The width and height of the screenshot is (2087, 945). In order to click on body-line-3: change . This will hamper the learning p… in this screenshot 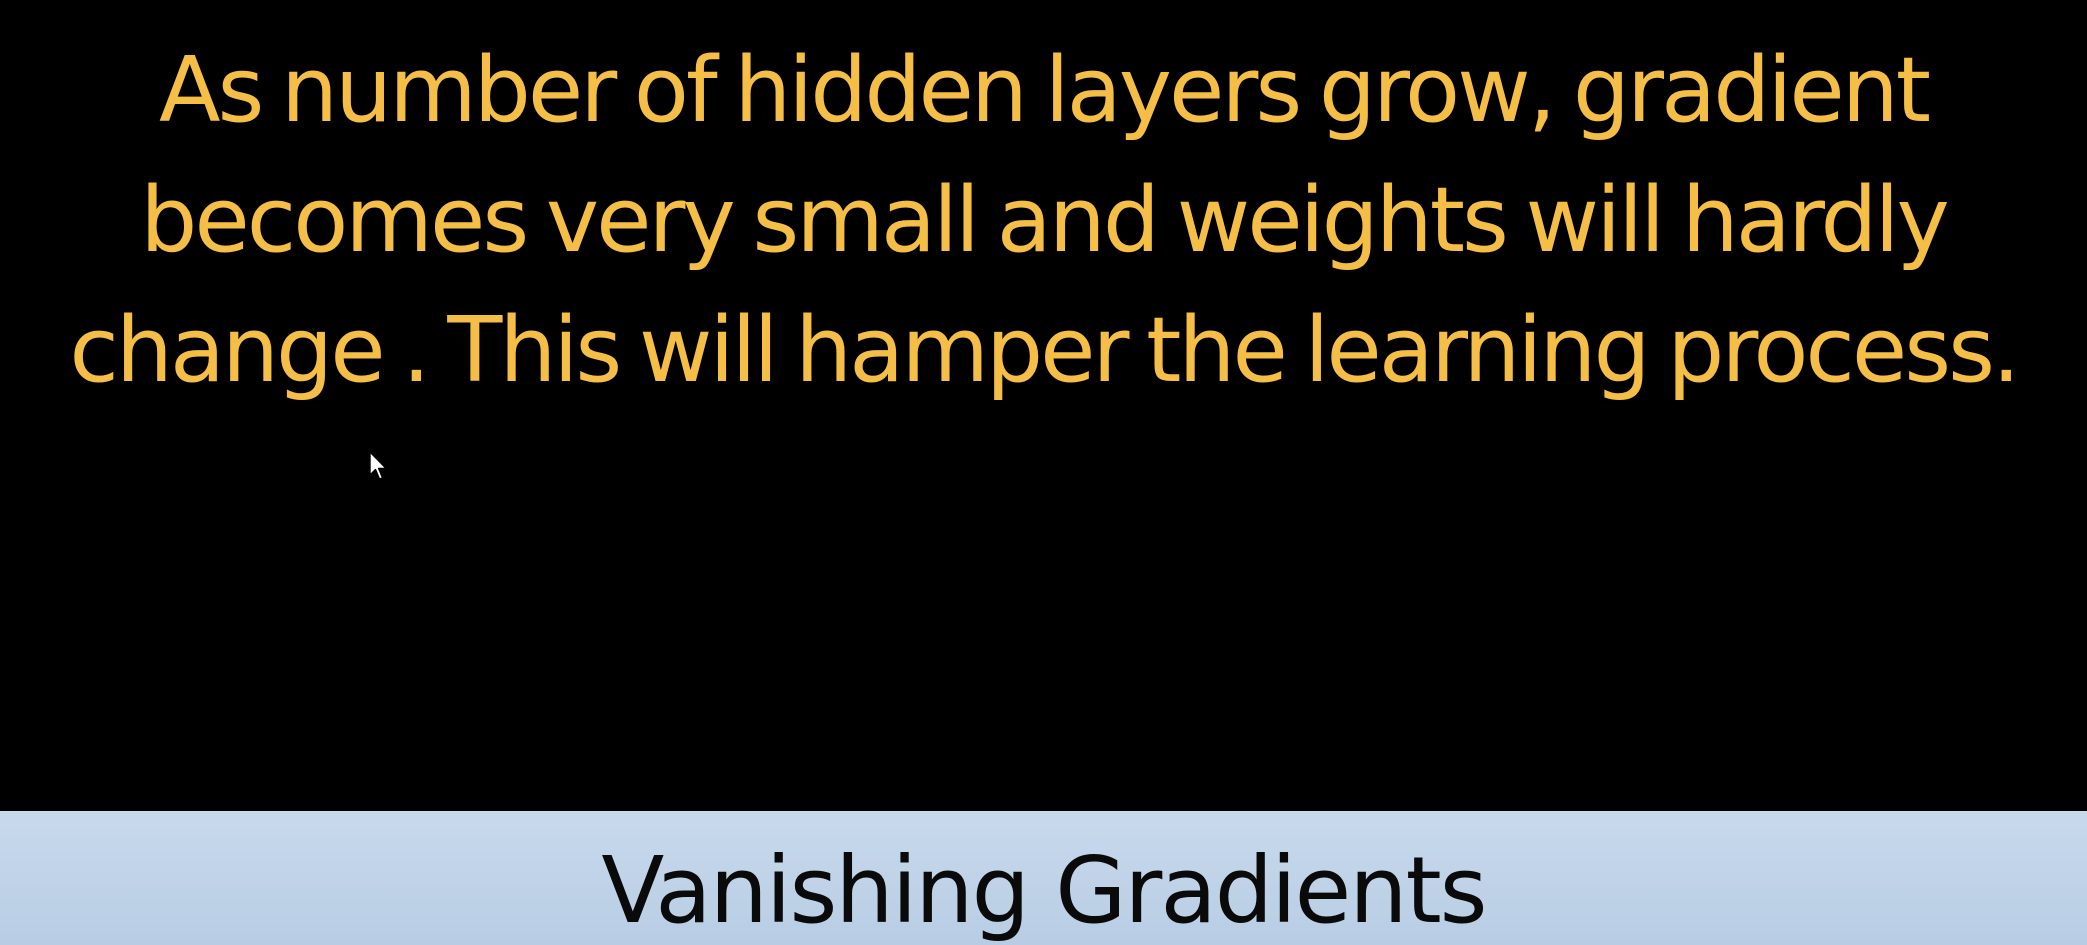, I will do `click(1044, 350)`.